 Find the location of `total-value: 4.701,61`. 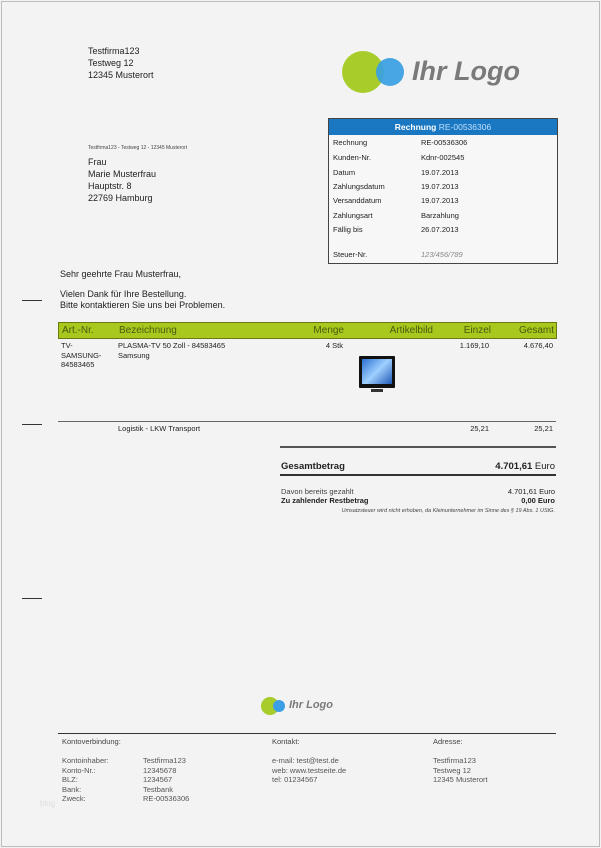

total-value: 4.701,61 is located at coordinates (514, 466).